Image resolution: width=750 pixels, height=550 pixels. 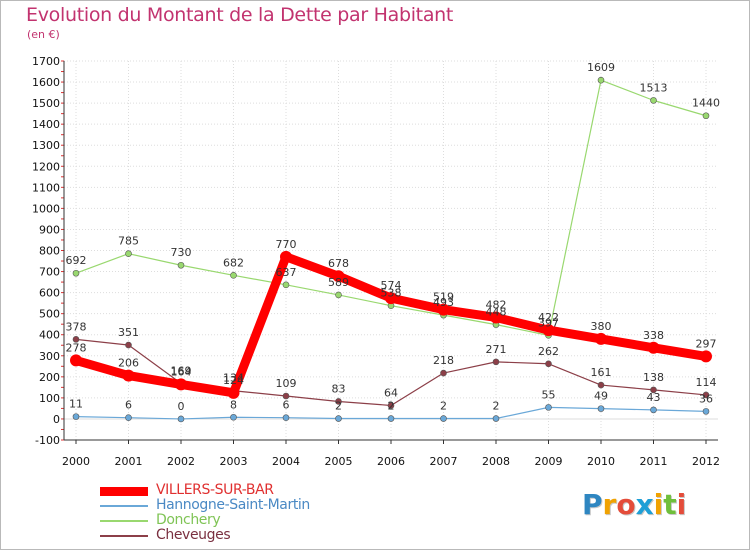 I want to click on x-tick-label: 2004, so click(x=286, y=461).